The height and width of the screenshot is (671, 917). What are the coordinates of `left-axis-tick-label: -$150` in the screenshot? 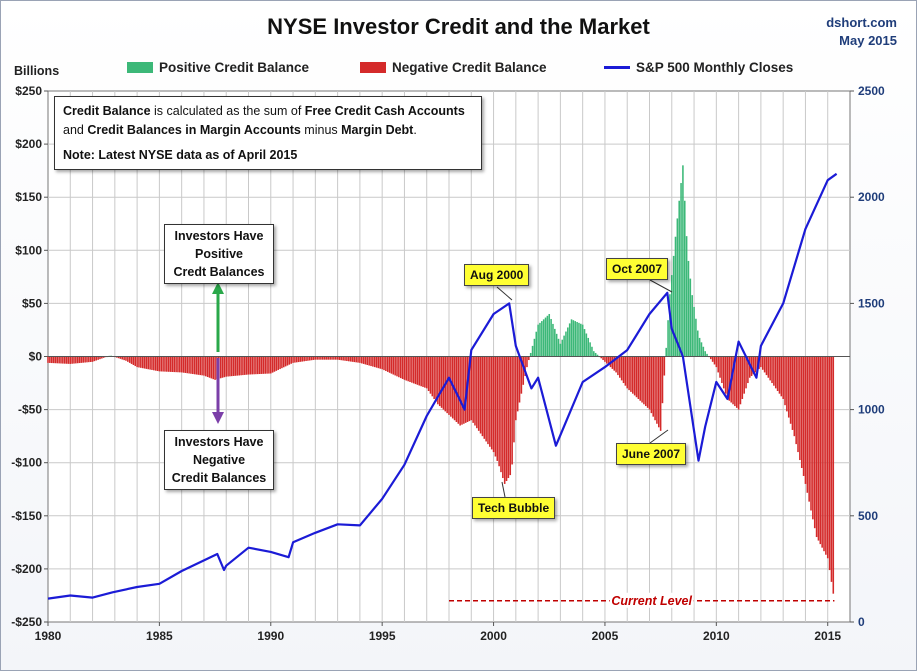 It's located at (26, 516).